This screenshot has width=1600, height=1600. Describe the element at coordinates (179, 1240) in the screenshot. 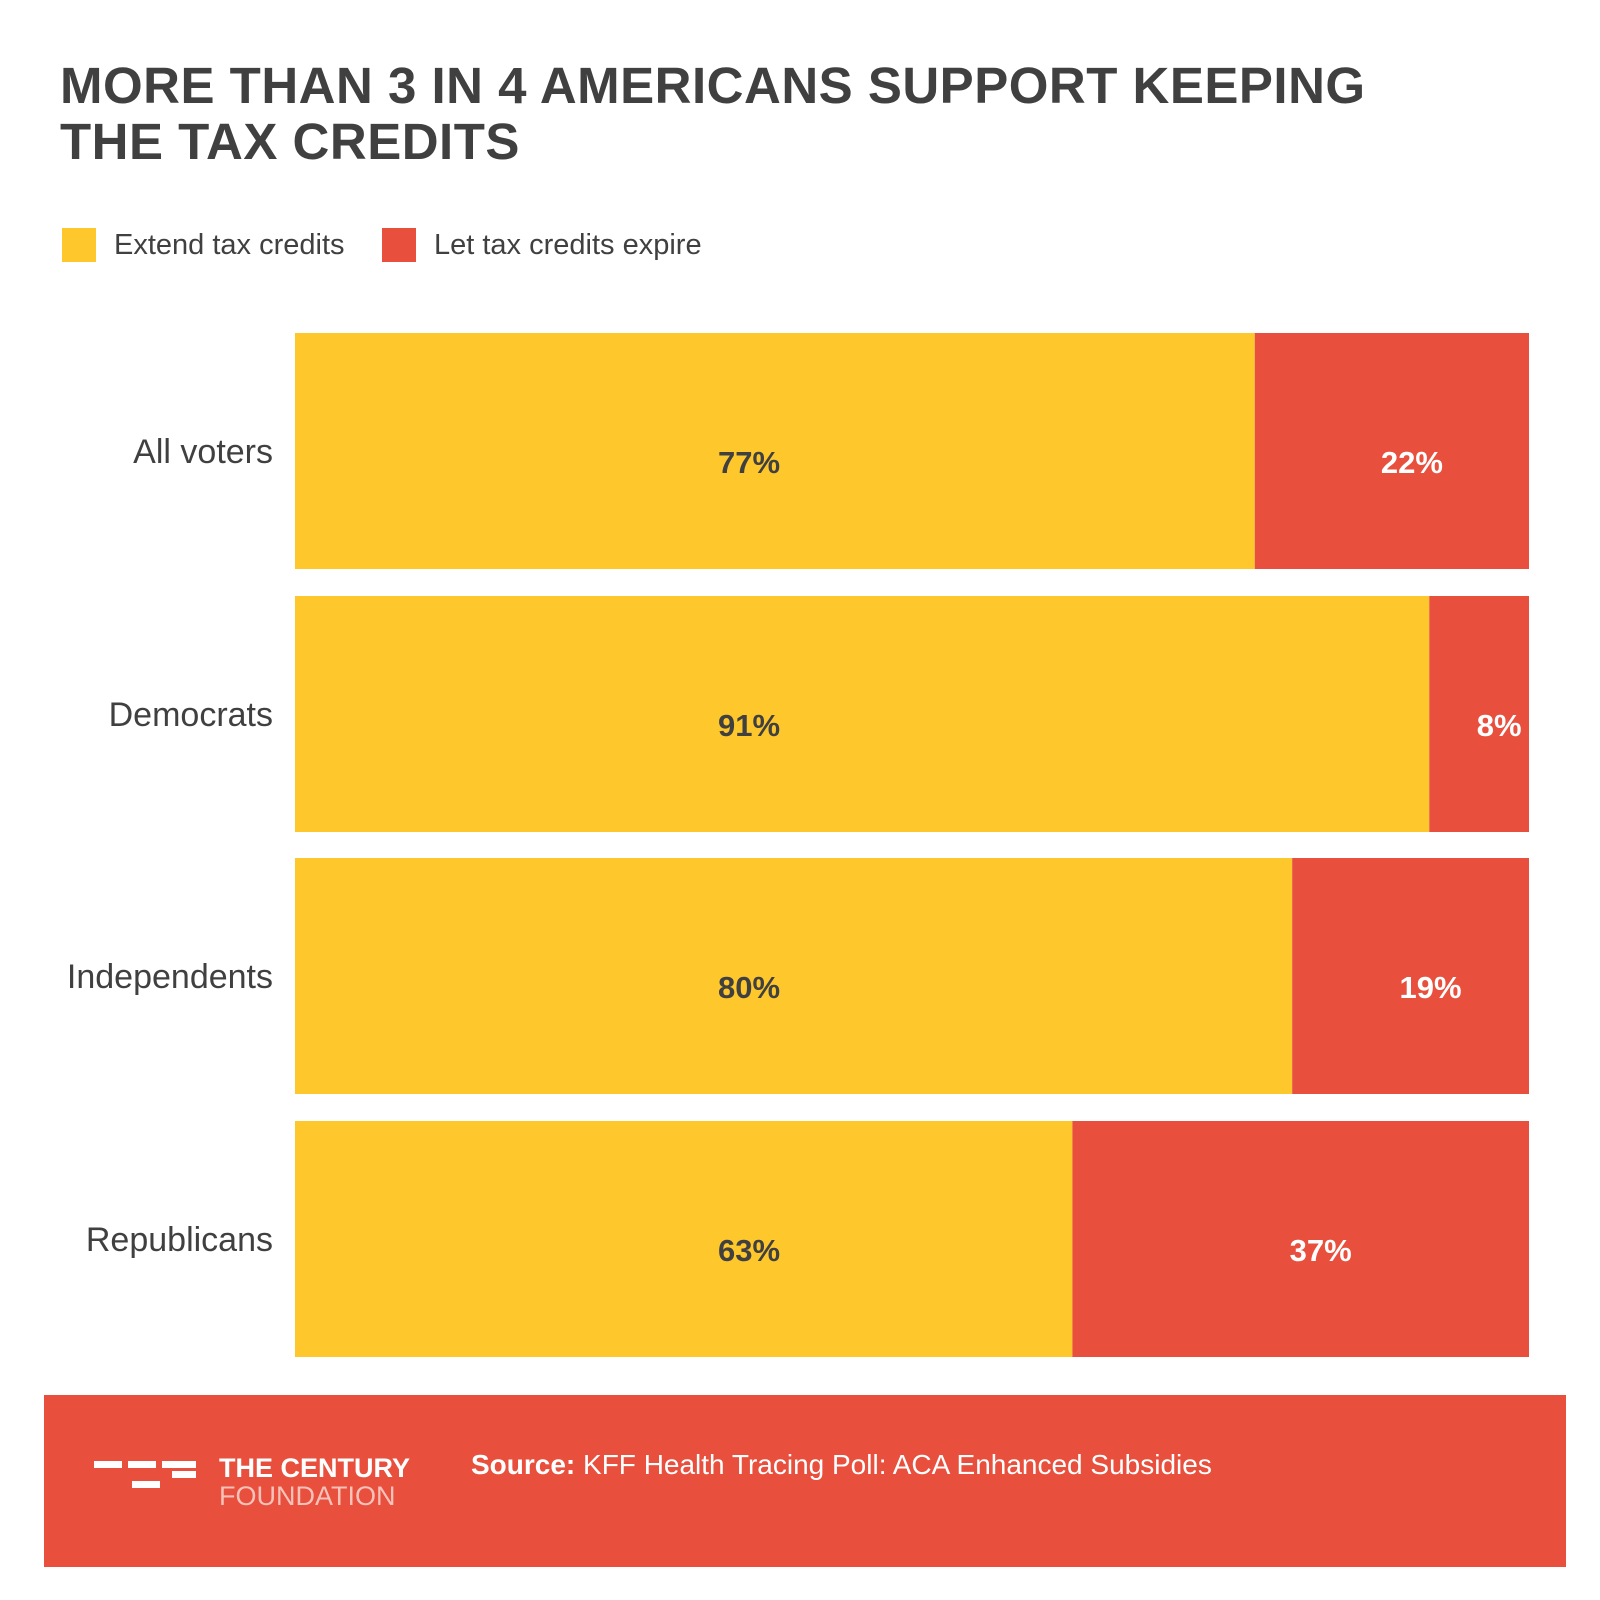

I see `category-label: Republicans` at that location.